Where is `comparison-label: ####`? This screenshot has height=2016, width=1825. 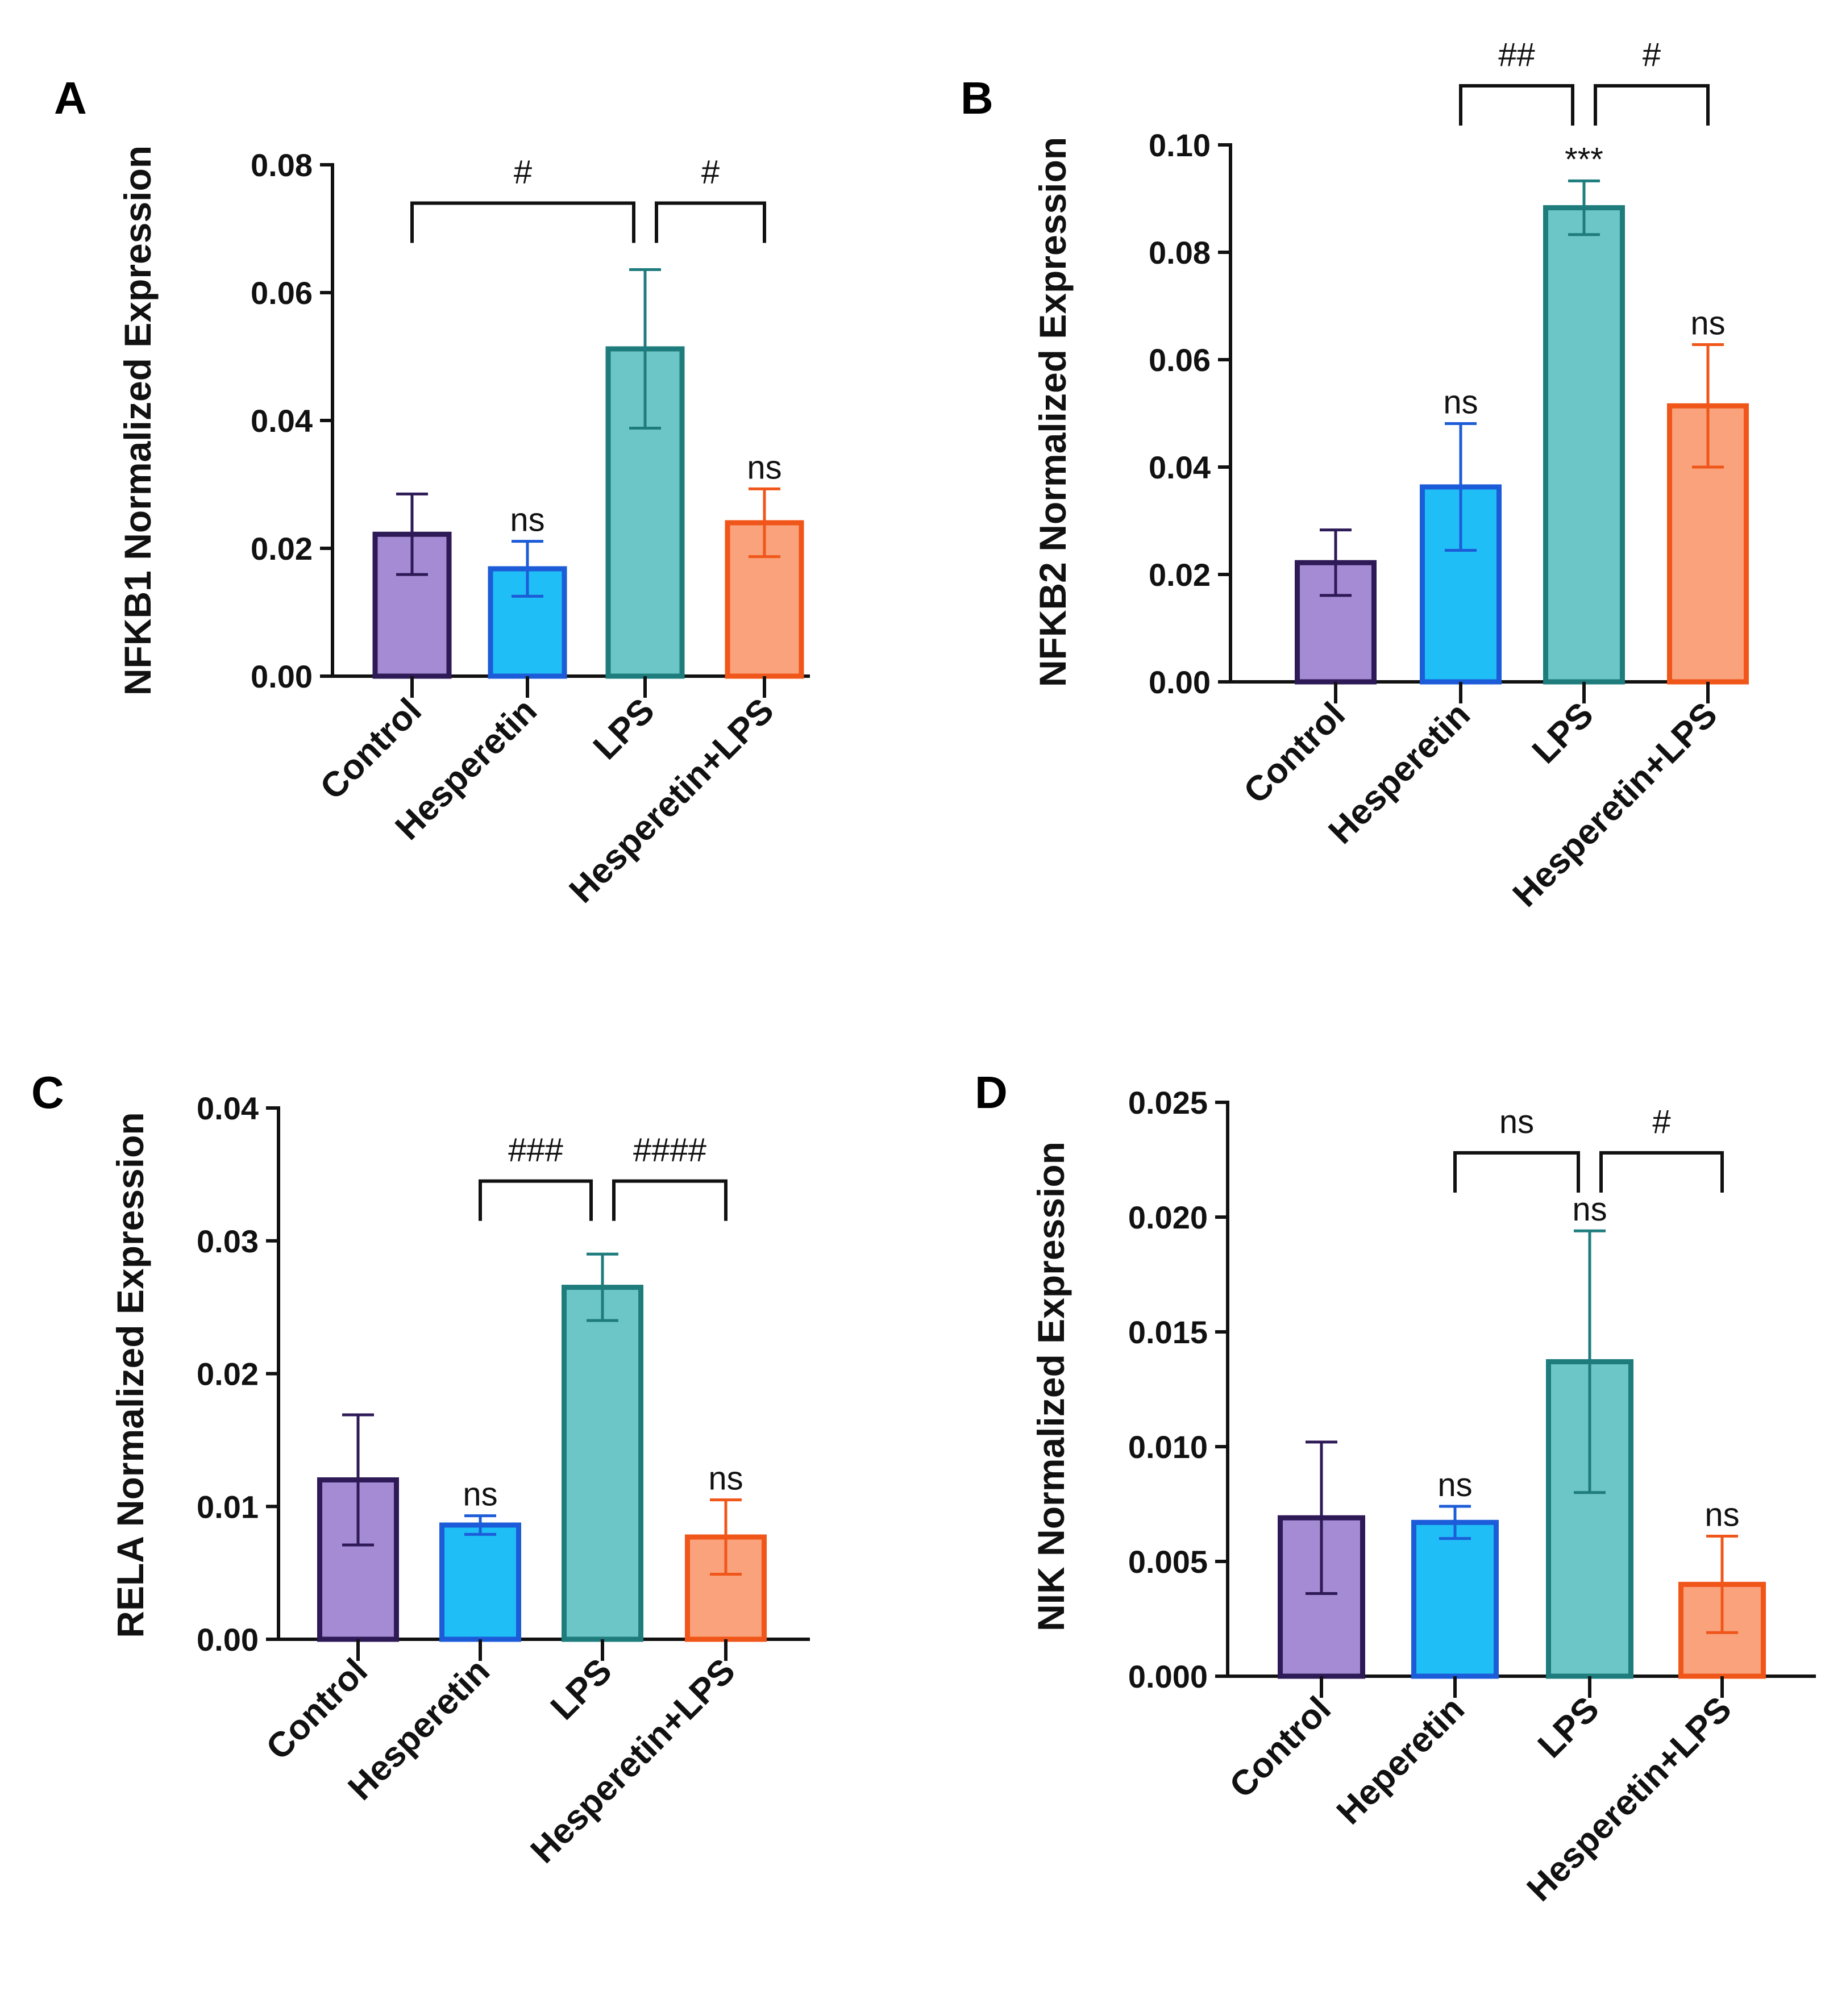
comparison-label: #### is located at coordinates (669, 1150).